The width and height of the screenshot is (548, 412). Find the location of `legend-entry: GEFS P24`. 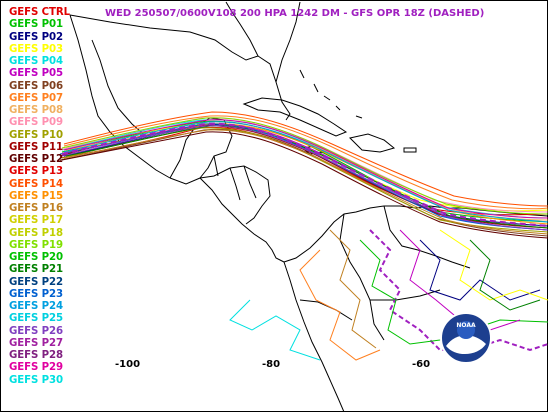

legend-entry: GEFS P24 is located at coordinates (36, 306).